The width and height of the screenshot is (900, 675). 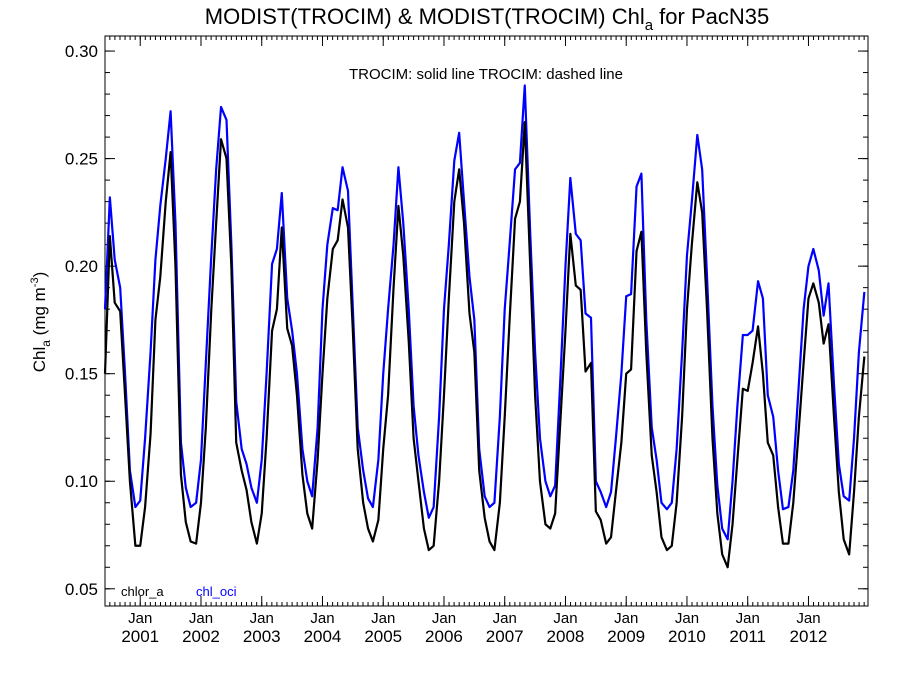 What do you see at coordinates (201, 636) in the screenshot?
I see `x-tick-year: 2002` at bounding box center [201, 636].